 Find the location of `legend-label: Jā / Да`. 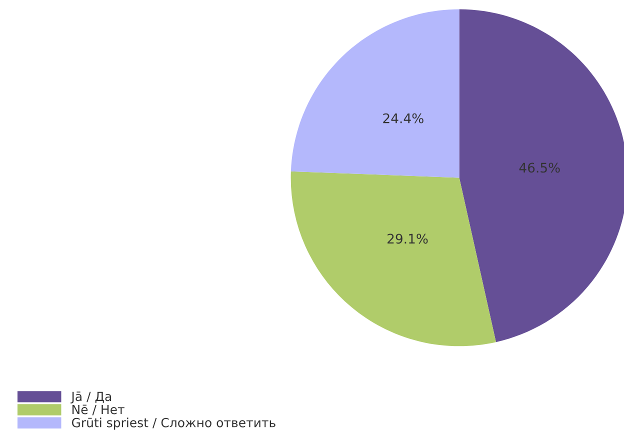

legend-label: Jā / Да is located at coordinates (91, 398).